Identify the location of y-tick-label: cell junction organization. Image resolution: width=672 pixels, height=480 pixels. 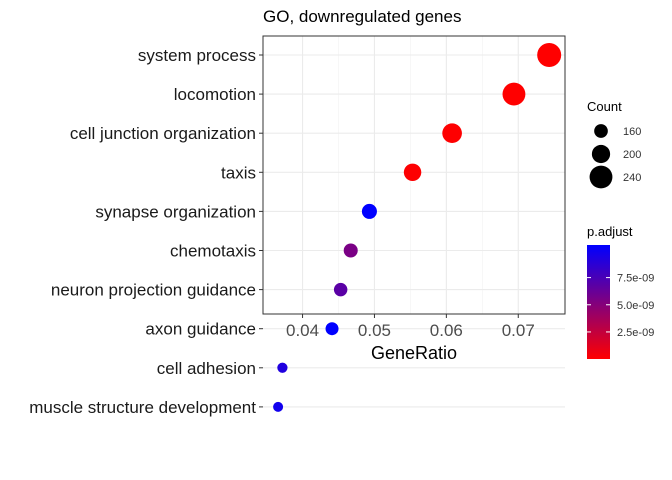
(163, 133).